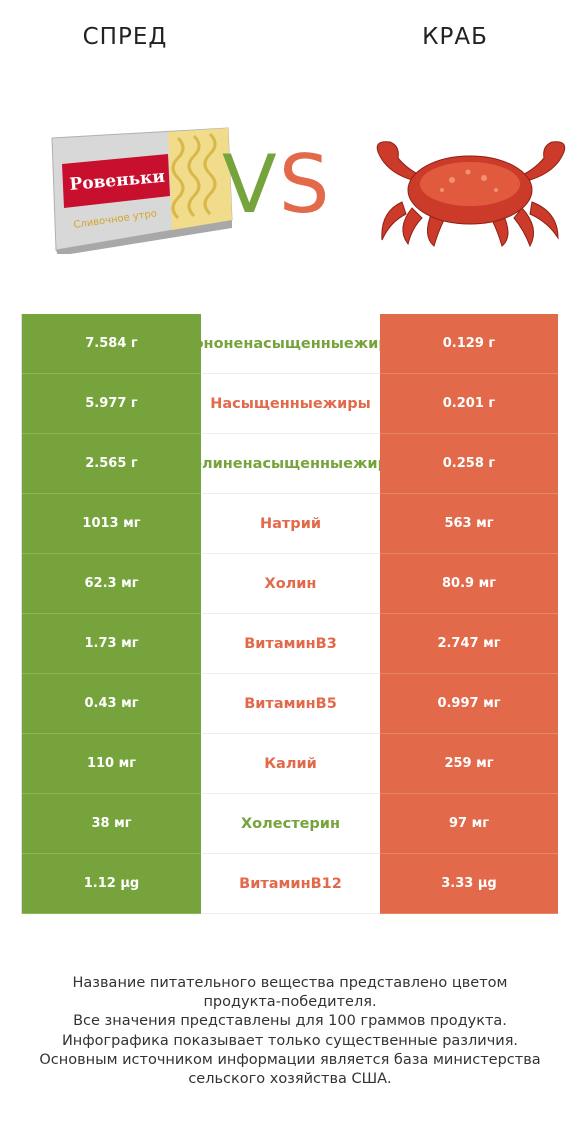  I want to click on crab-image, so click(471, 194).